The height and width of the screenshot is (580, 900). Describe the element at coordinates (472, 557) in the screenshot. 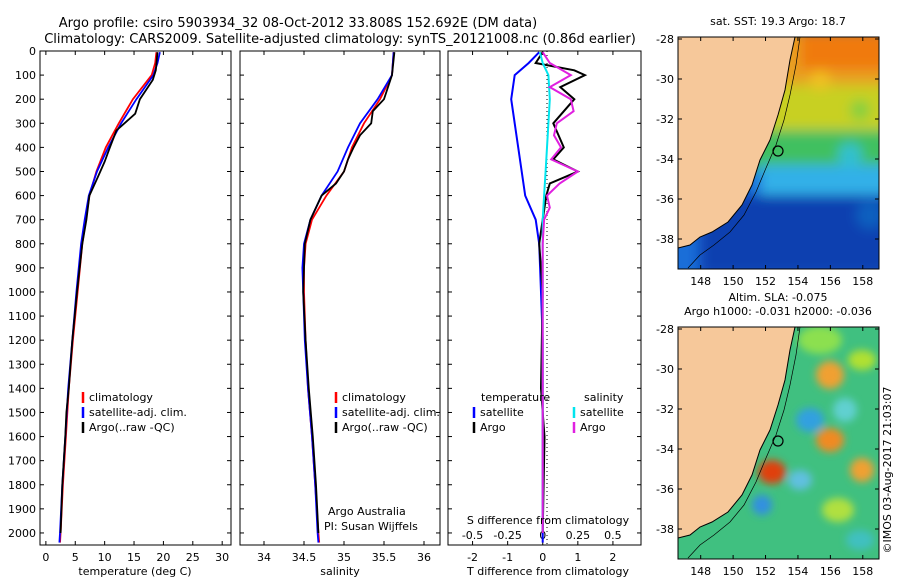

I see `x-tick-label: -2` at that location.